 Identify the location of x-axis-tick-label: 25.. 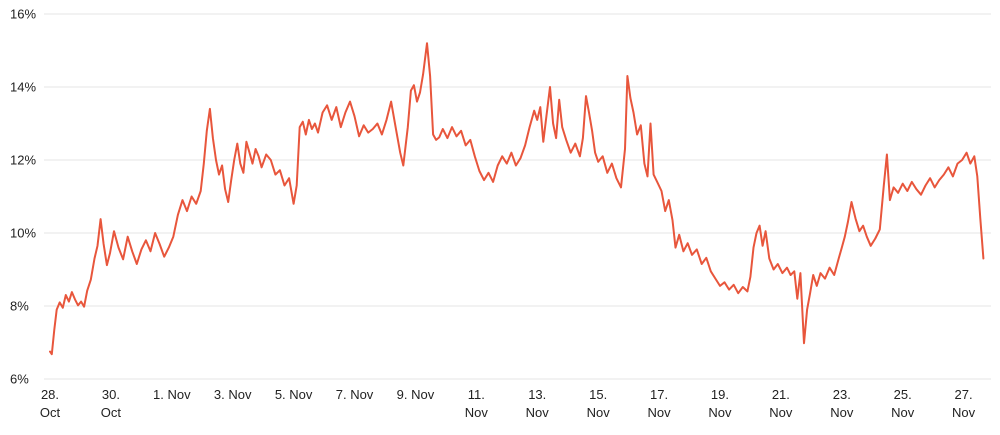
(903, 394).